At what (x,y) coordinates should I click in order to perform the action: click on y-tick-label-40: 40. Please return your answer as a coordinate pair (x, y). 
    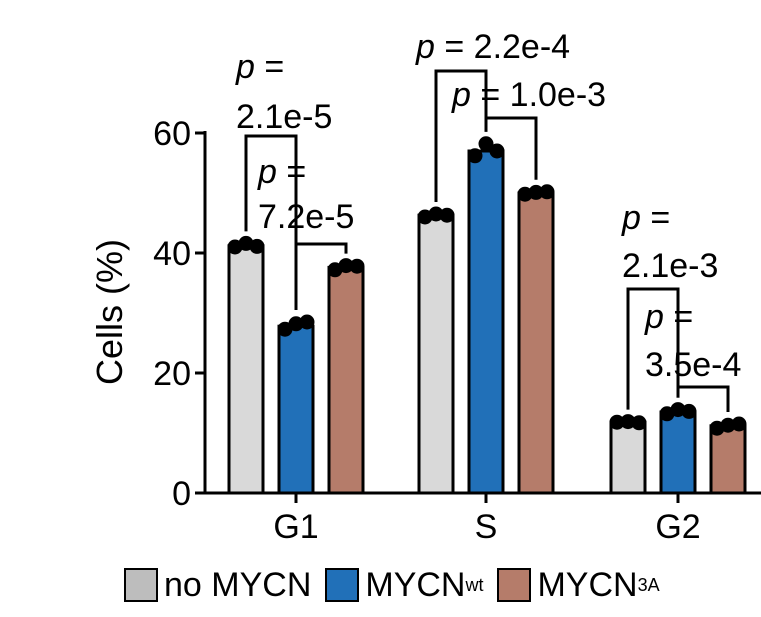
    Looking at the image, I should click on (172, 254).